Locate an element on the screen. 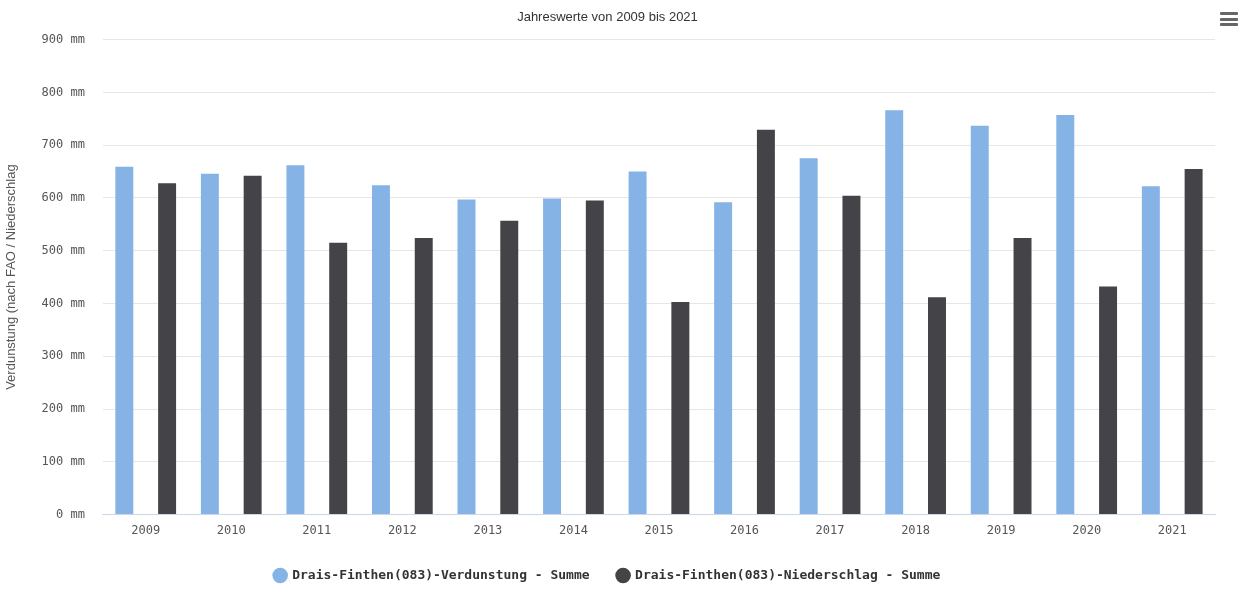 This screenshot has height=597, width=1245. y-tick-label: 900 mm is located at coordinates (63, 38).